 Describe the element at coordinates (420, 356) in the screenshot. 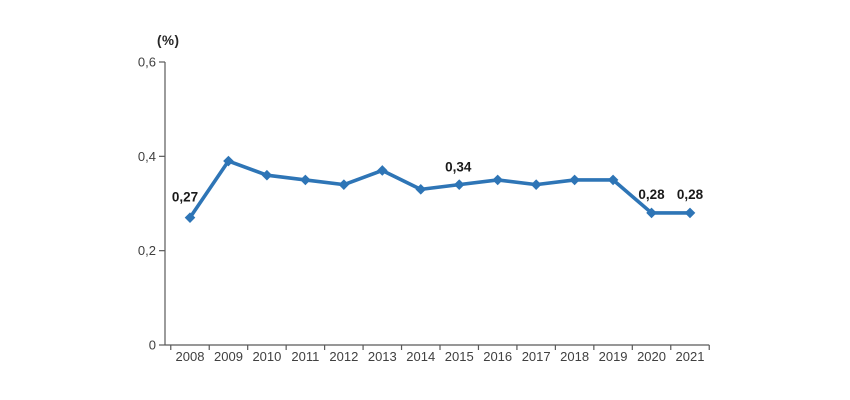

I see `x-axis-label-2014: 2014` at that location.